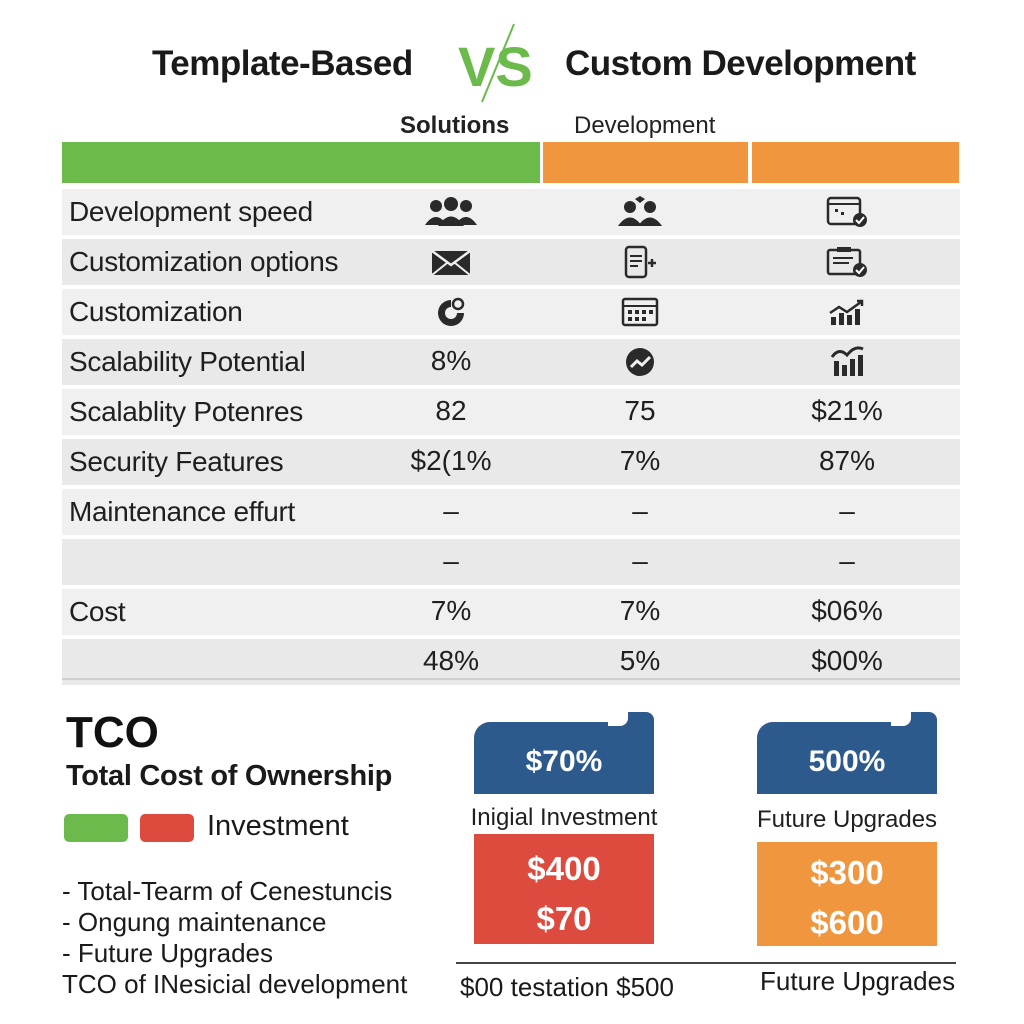 Image resolution: width=1024 pixels, height=1024 pixels. What do you see at coordinates (640, 312) in the screenshot?
I see `calendar-grid-icon` at bounding box center [640, 312].